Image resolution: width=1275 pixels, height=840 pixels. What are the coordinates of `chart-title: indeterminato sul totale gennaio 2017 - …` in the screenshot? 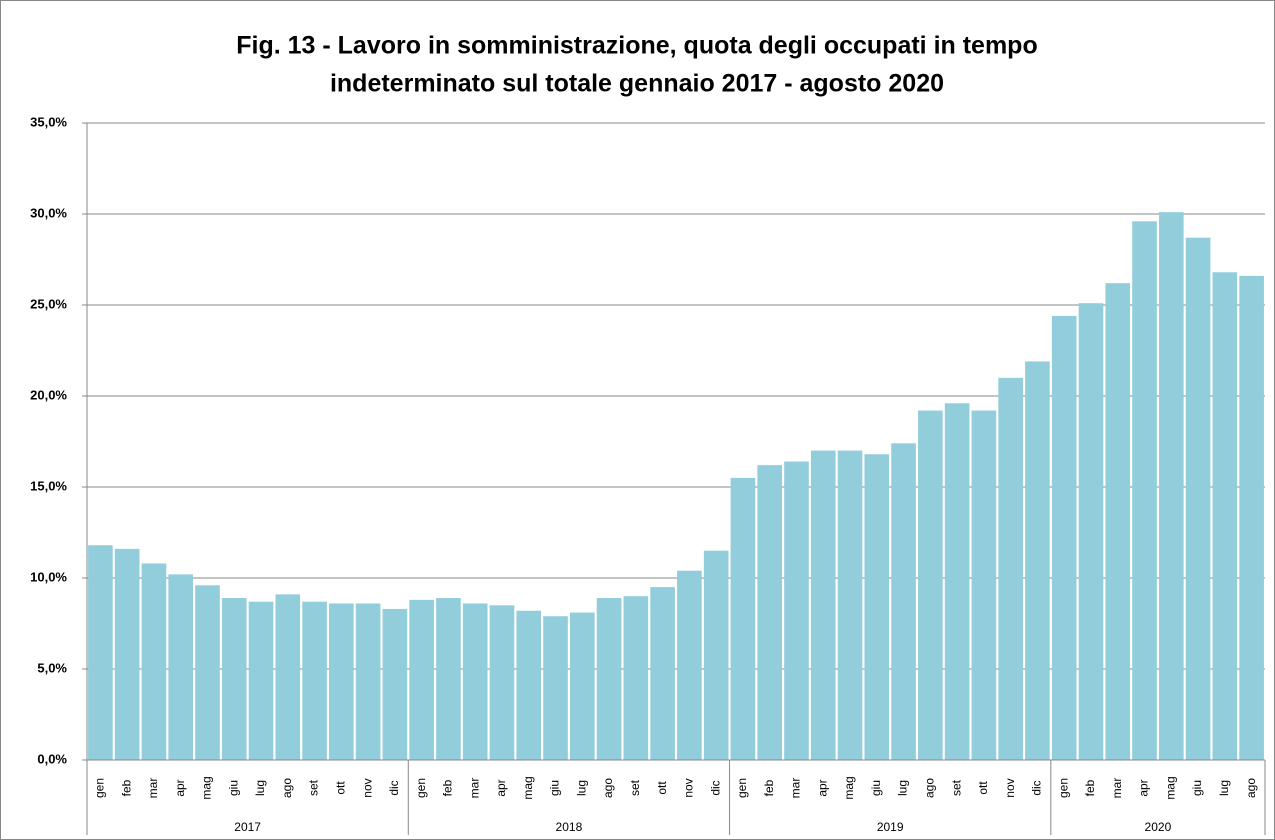 It's located at (637, 84).